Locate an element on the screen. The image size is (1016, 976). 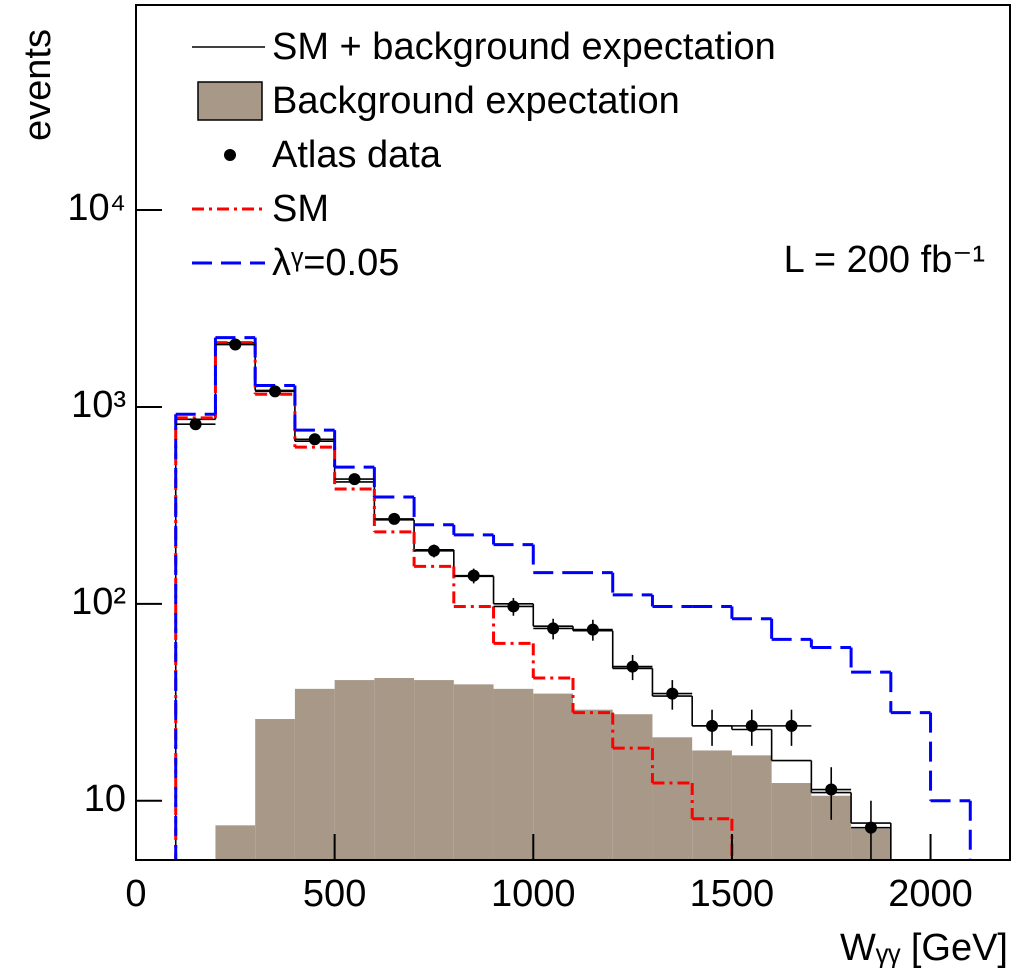
y-tick-label: 10³ is located at coordinates (98, 405).